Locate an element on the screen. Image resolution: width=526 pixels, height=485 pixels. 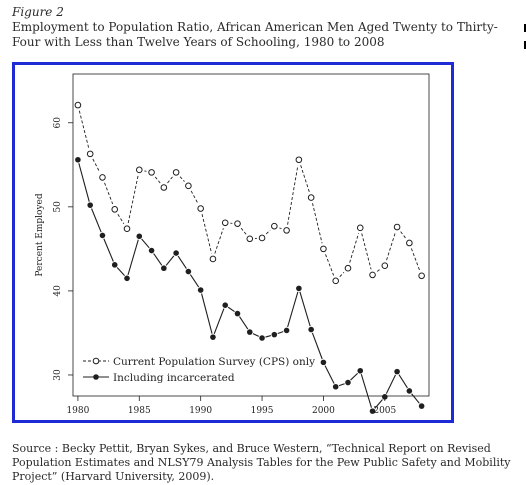
y-tick-label: 60 is located at coordinates (58, 123).